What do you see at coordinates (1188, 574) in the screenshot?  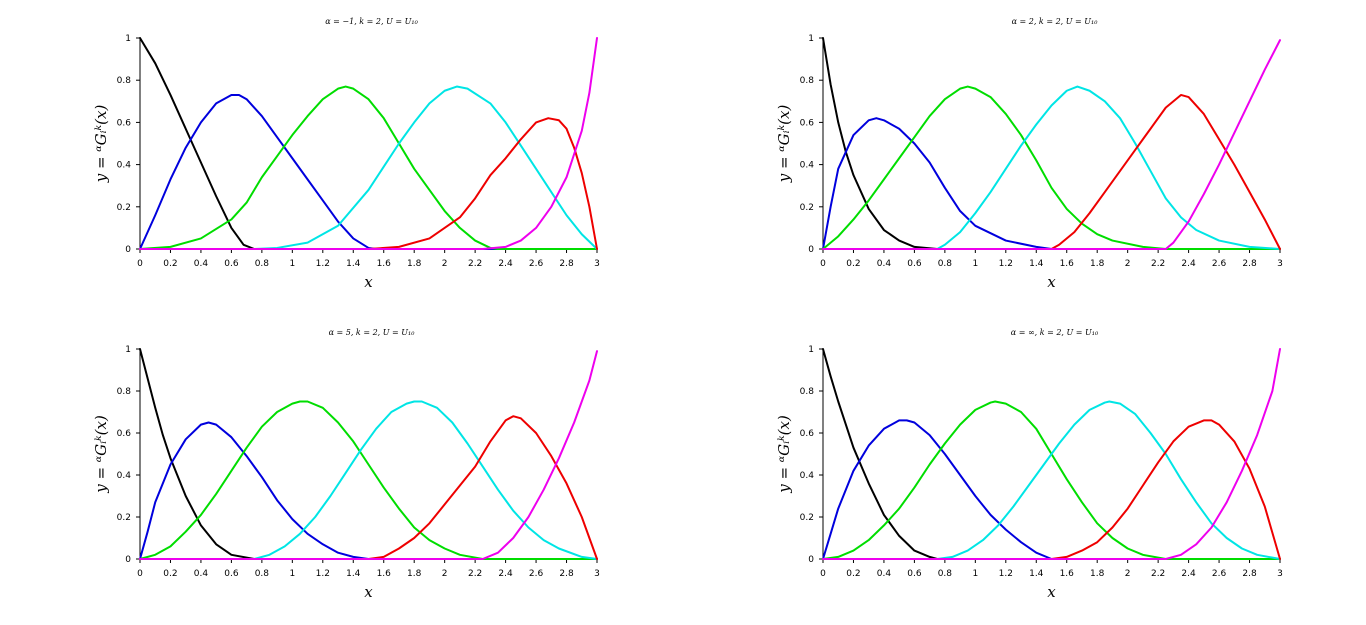 I see `x-tick-label: 2.4` at bounding box center [1188, 574].